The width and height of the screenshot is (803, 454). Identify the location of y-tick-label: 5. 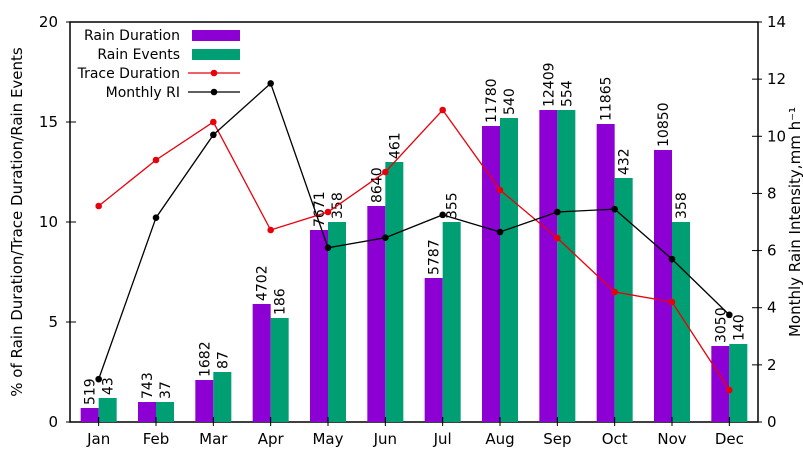
(53, 322).